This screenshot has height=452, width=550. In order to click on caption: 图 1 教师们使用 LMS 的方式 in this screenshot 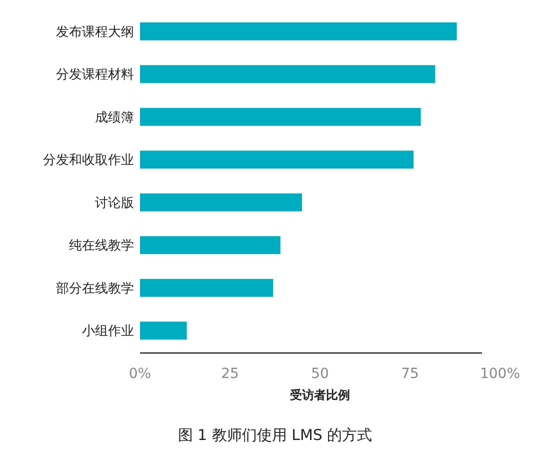, I will do `click(275, 435)`.